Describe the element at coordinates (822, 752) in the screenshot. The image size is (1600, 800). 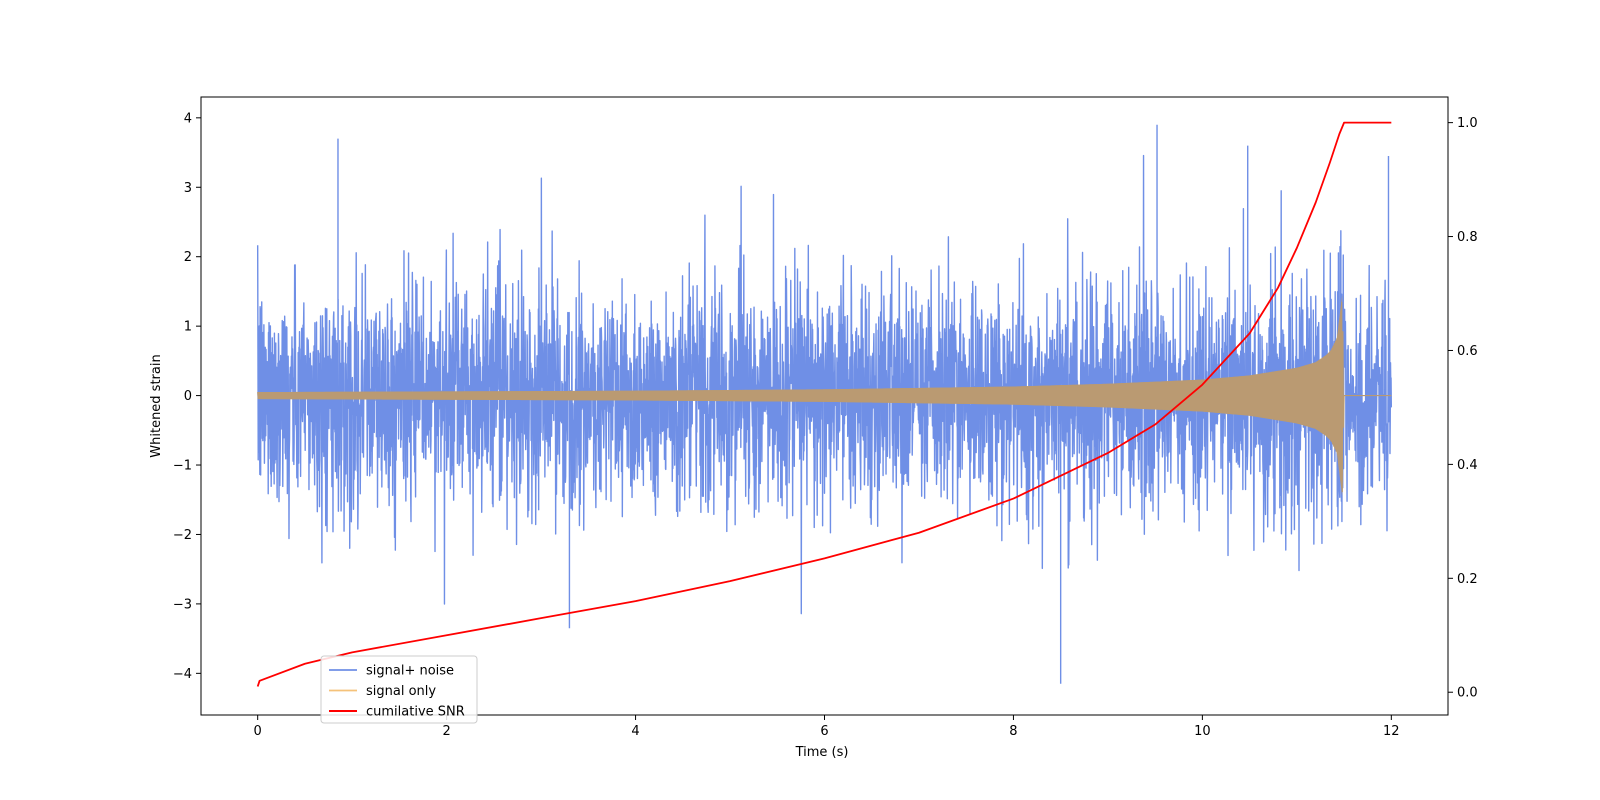
I see `x-axis-label: Time (s)` at that location.